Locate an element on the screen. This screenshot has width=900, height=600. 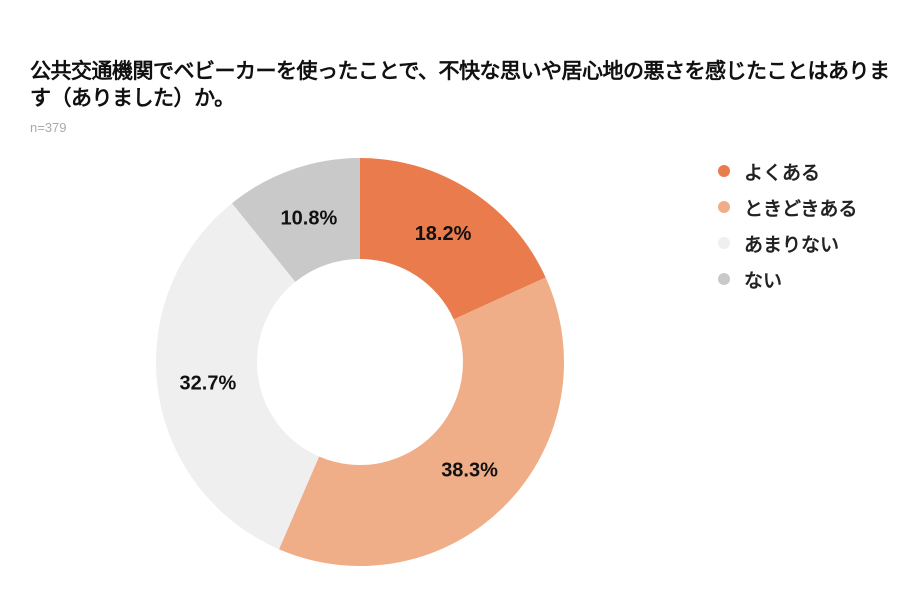
legend-item: ときどきある is located at coordinates (787, 207).